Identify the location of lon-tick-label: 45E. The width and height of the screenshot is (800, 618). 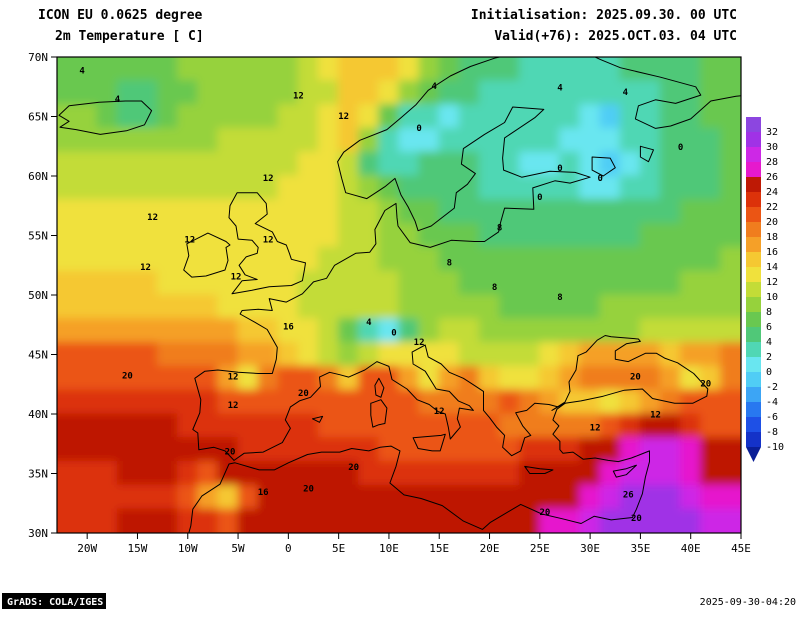
(741, 548).